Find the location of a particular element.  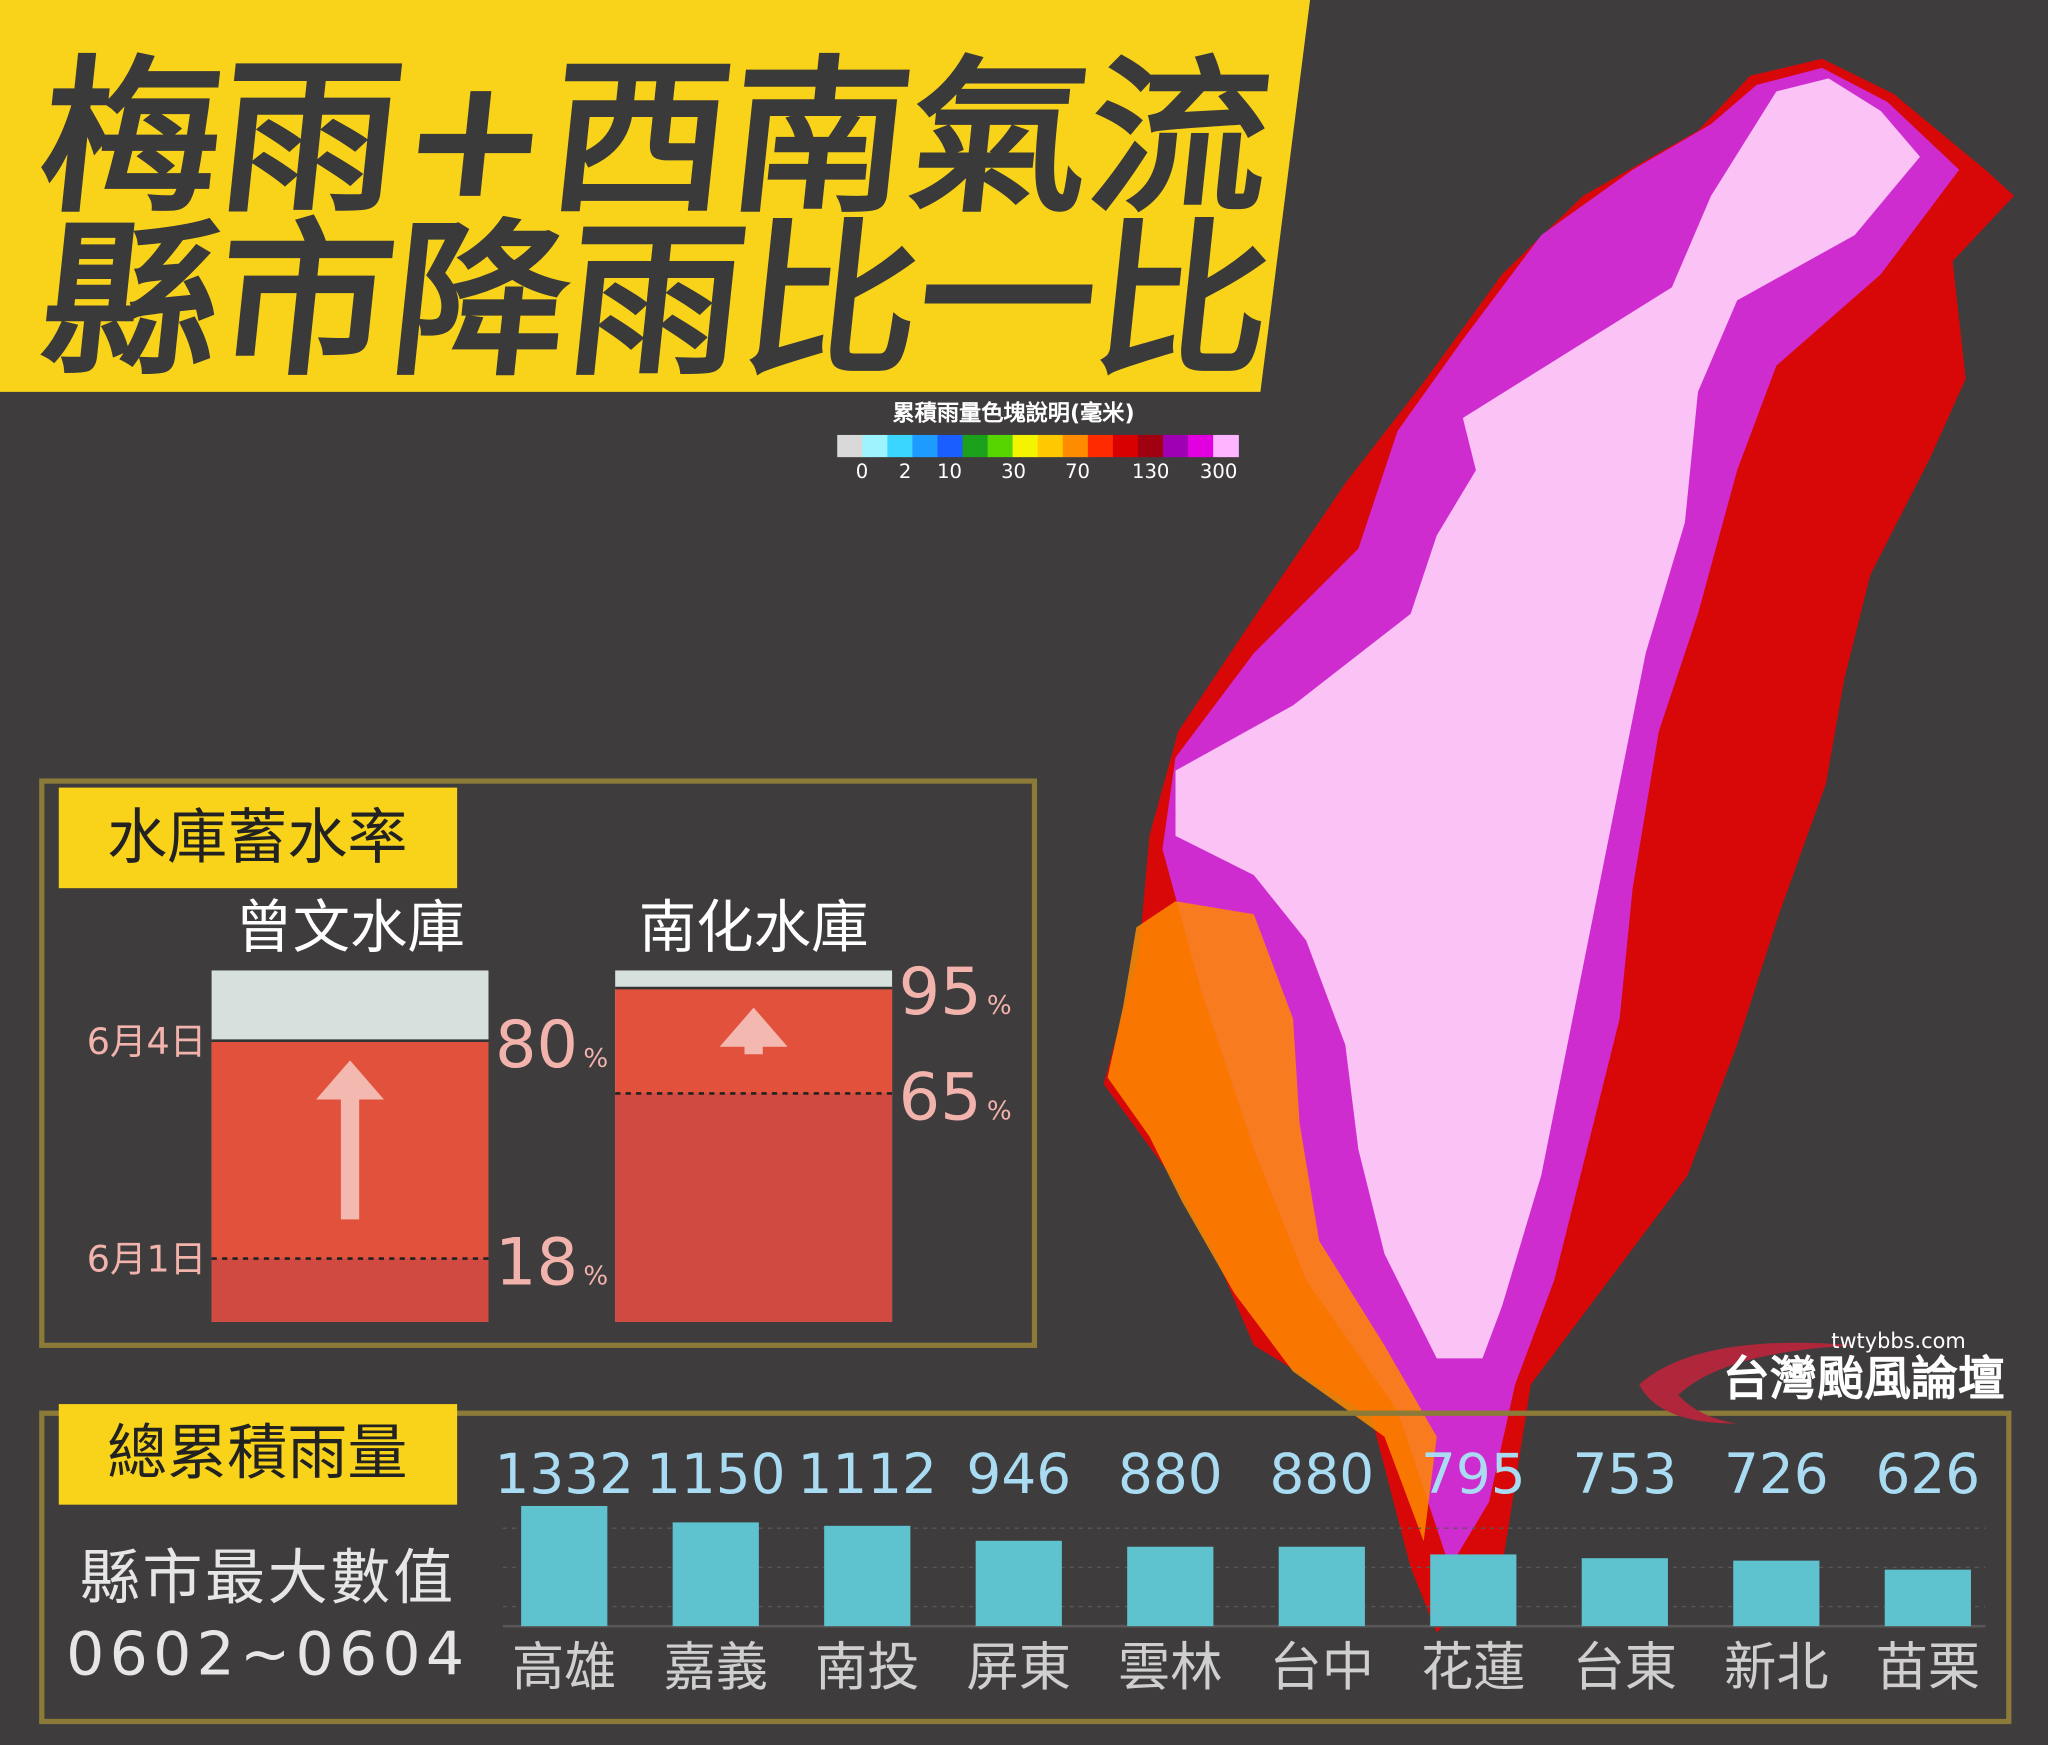

chart-subtitle: 0602~0604 is located at coordinates (267, 1654).